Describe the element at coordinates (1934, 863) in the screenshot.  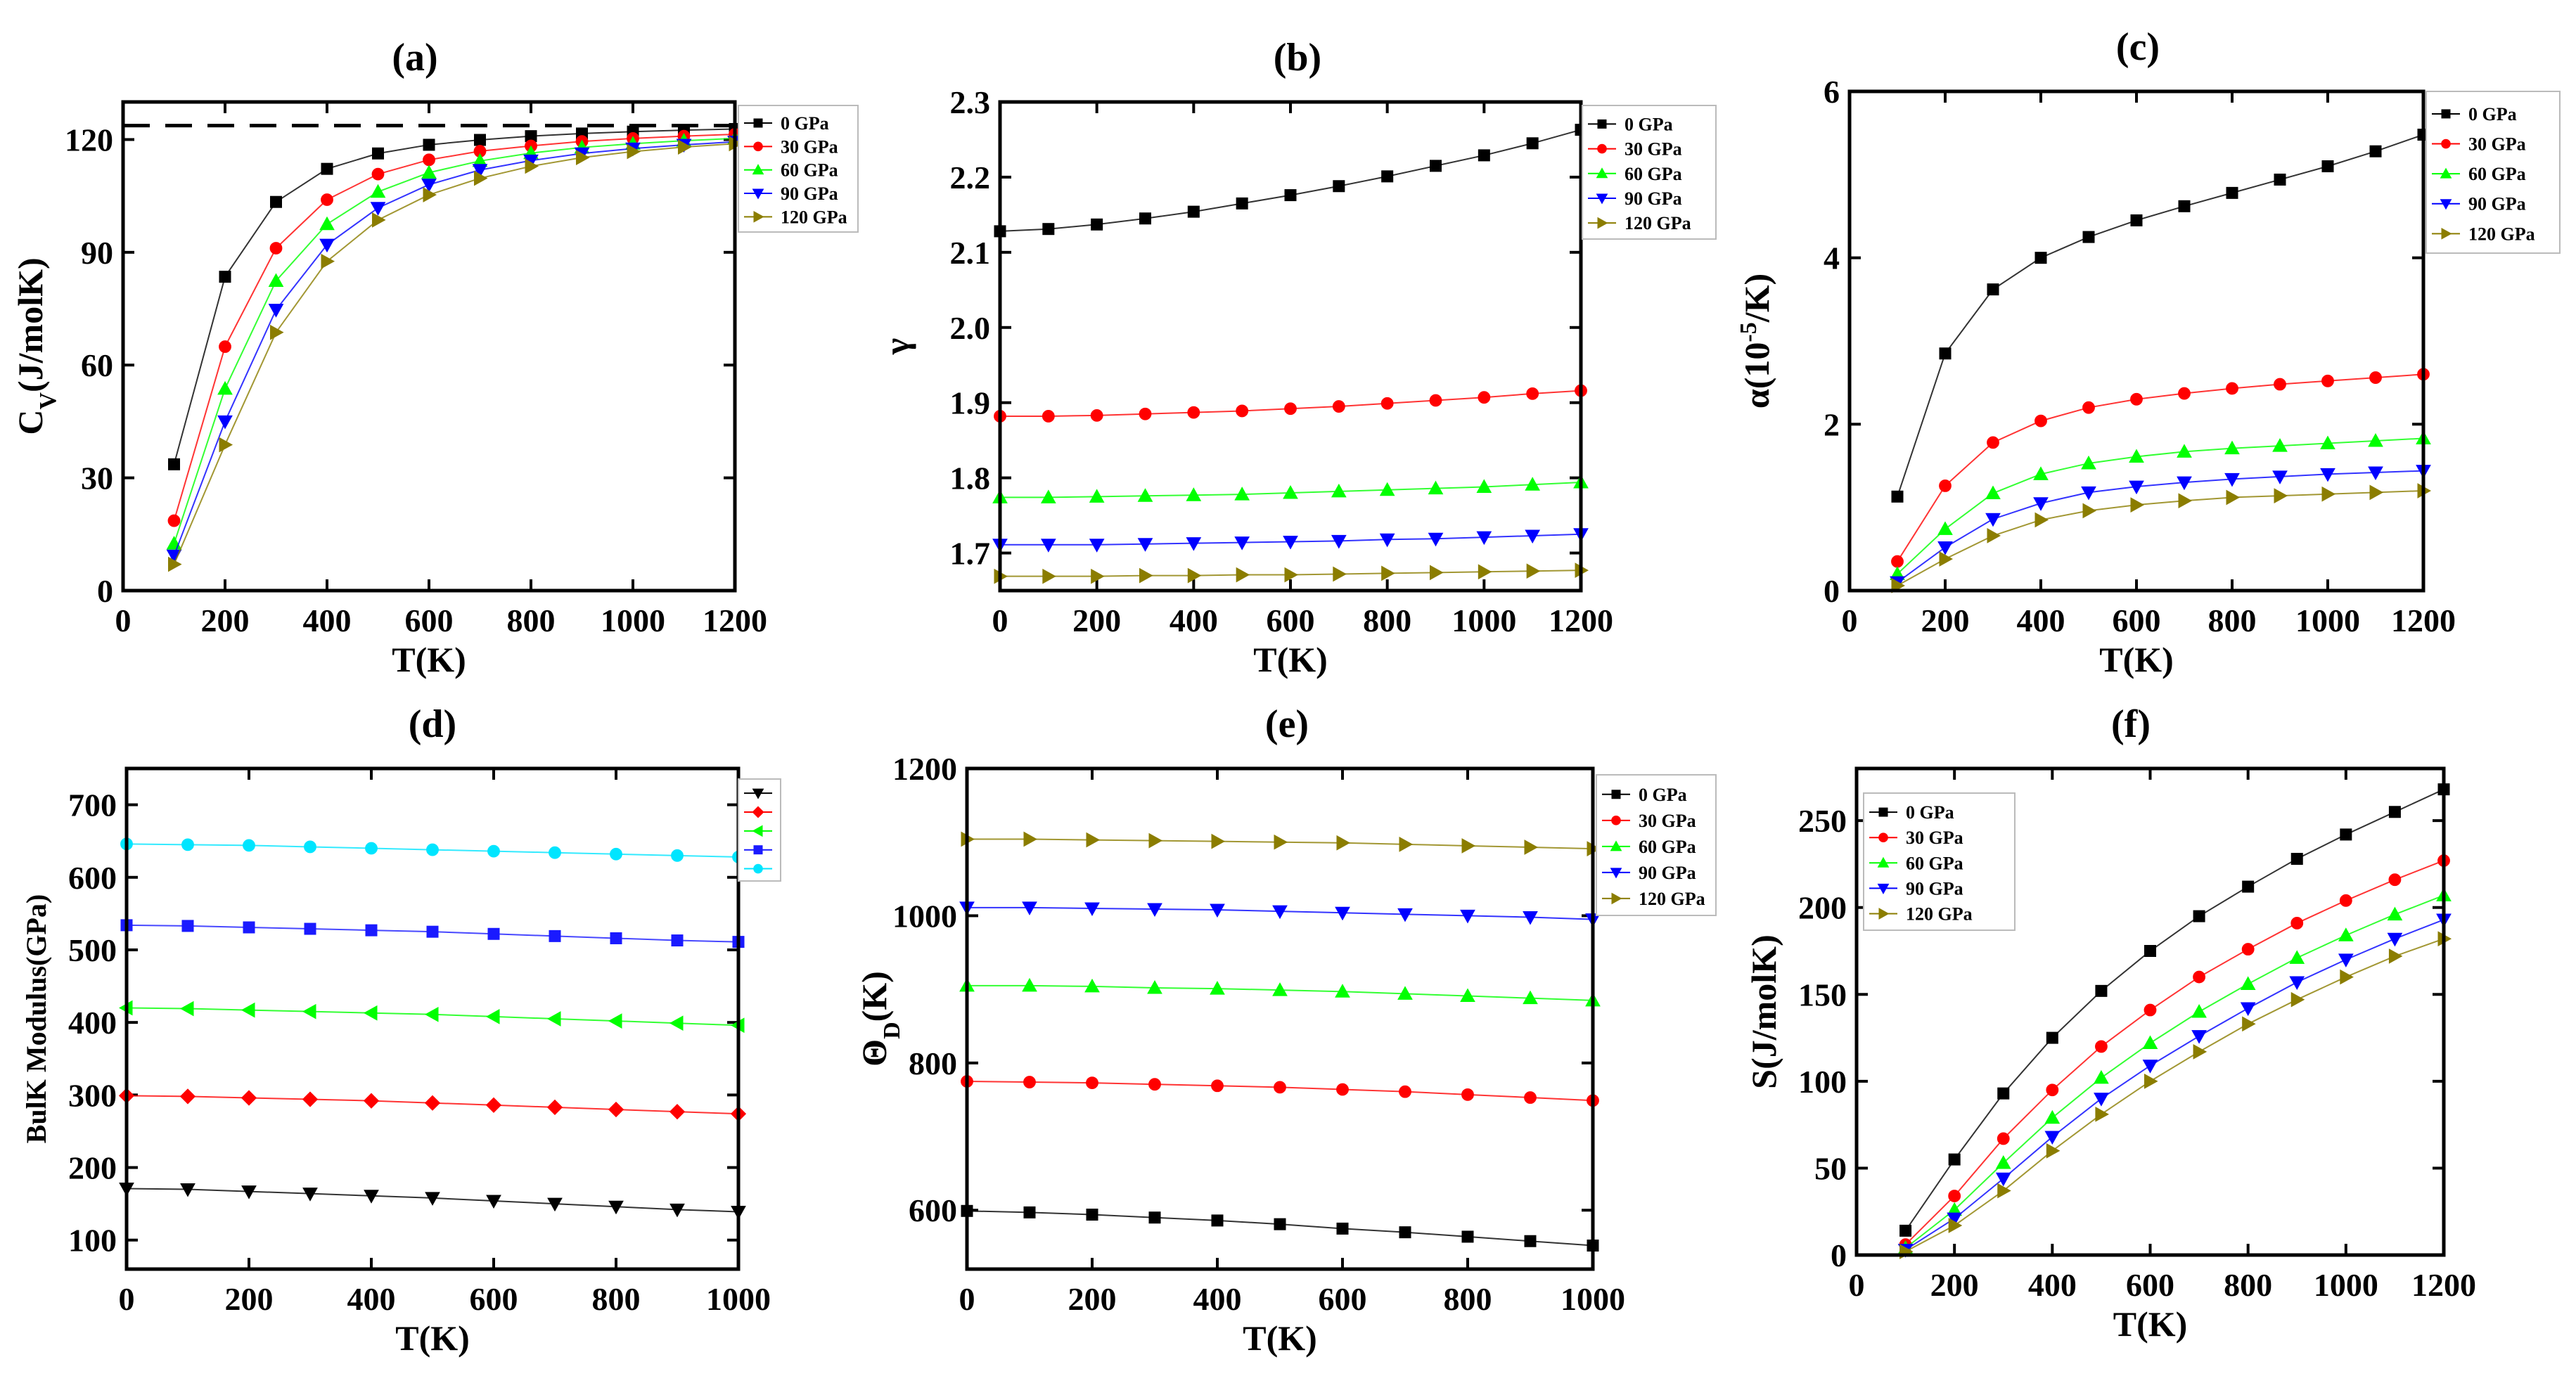
I see `legend-label: 60 GPa` at that location.